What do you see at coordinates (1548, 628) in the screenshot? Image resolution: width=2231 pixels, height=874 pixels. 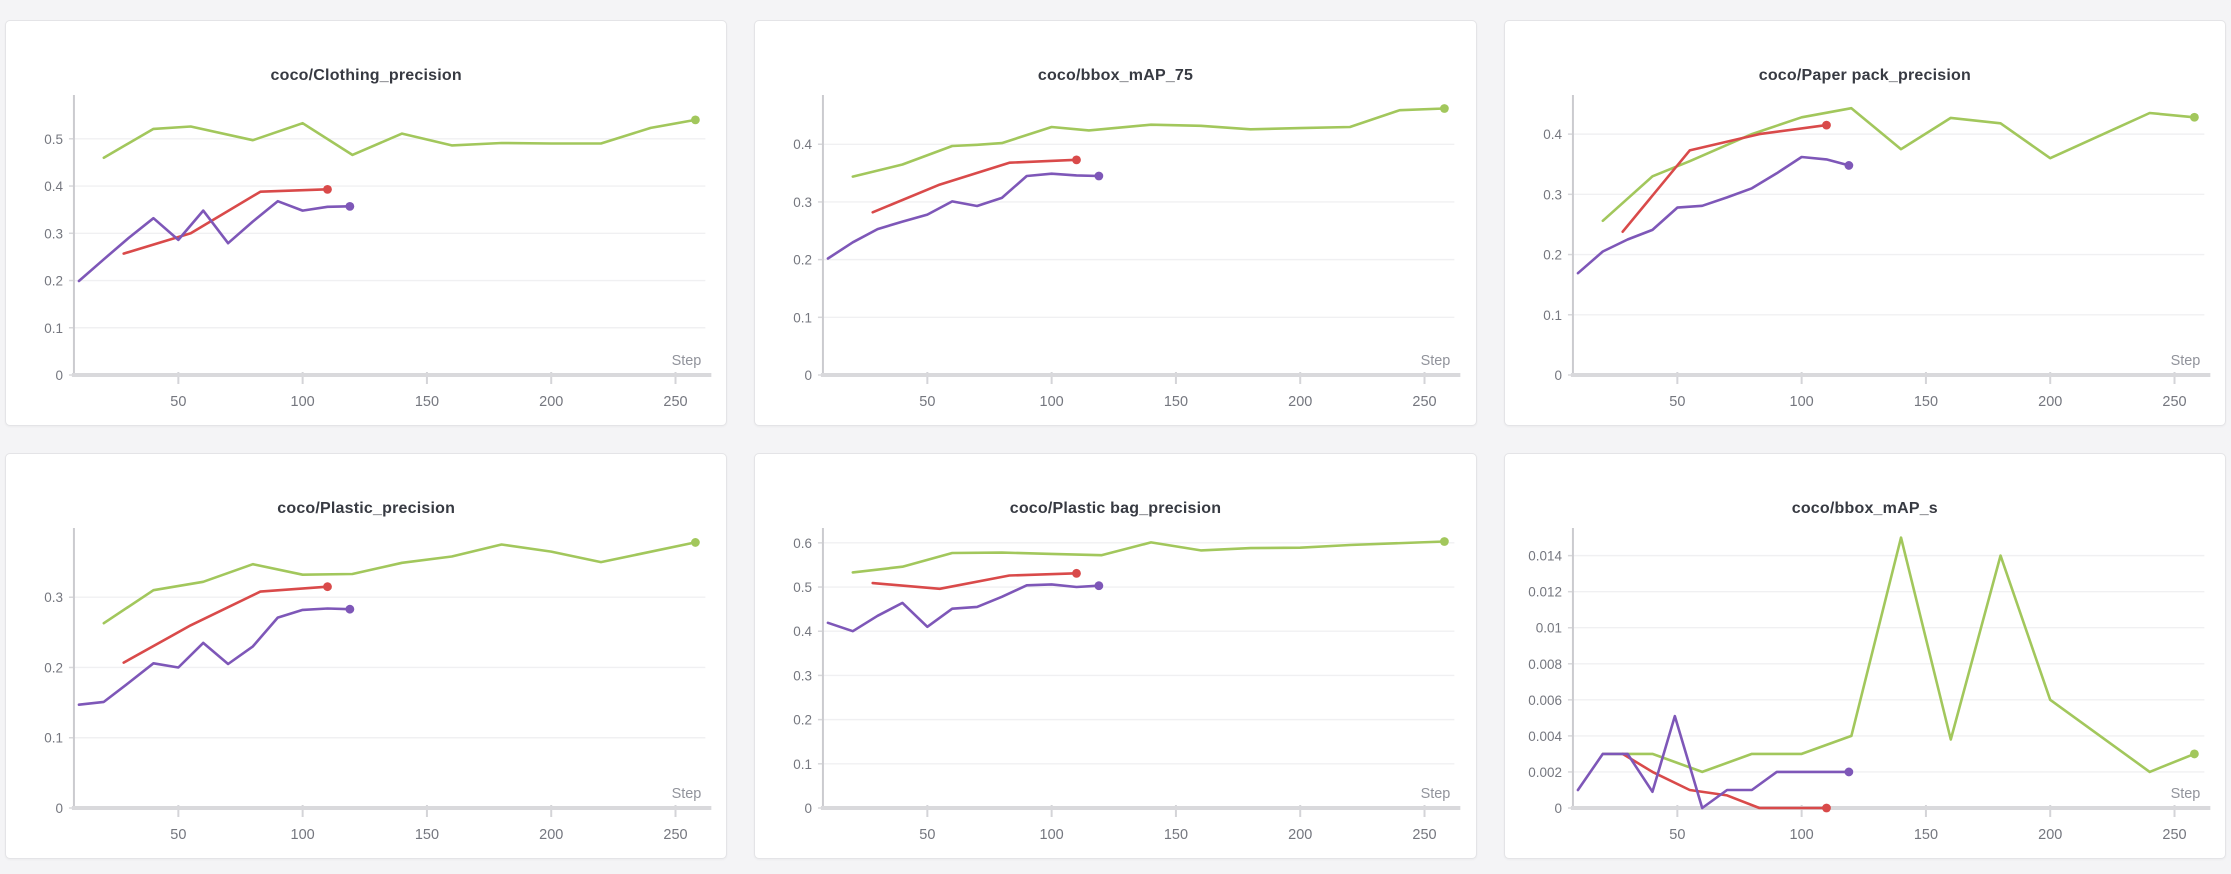 I see `y-tick-label: 0.01` at bounding box center [1548, 628].